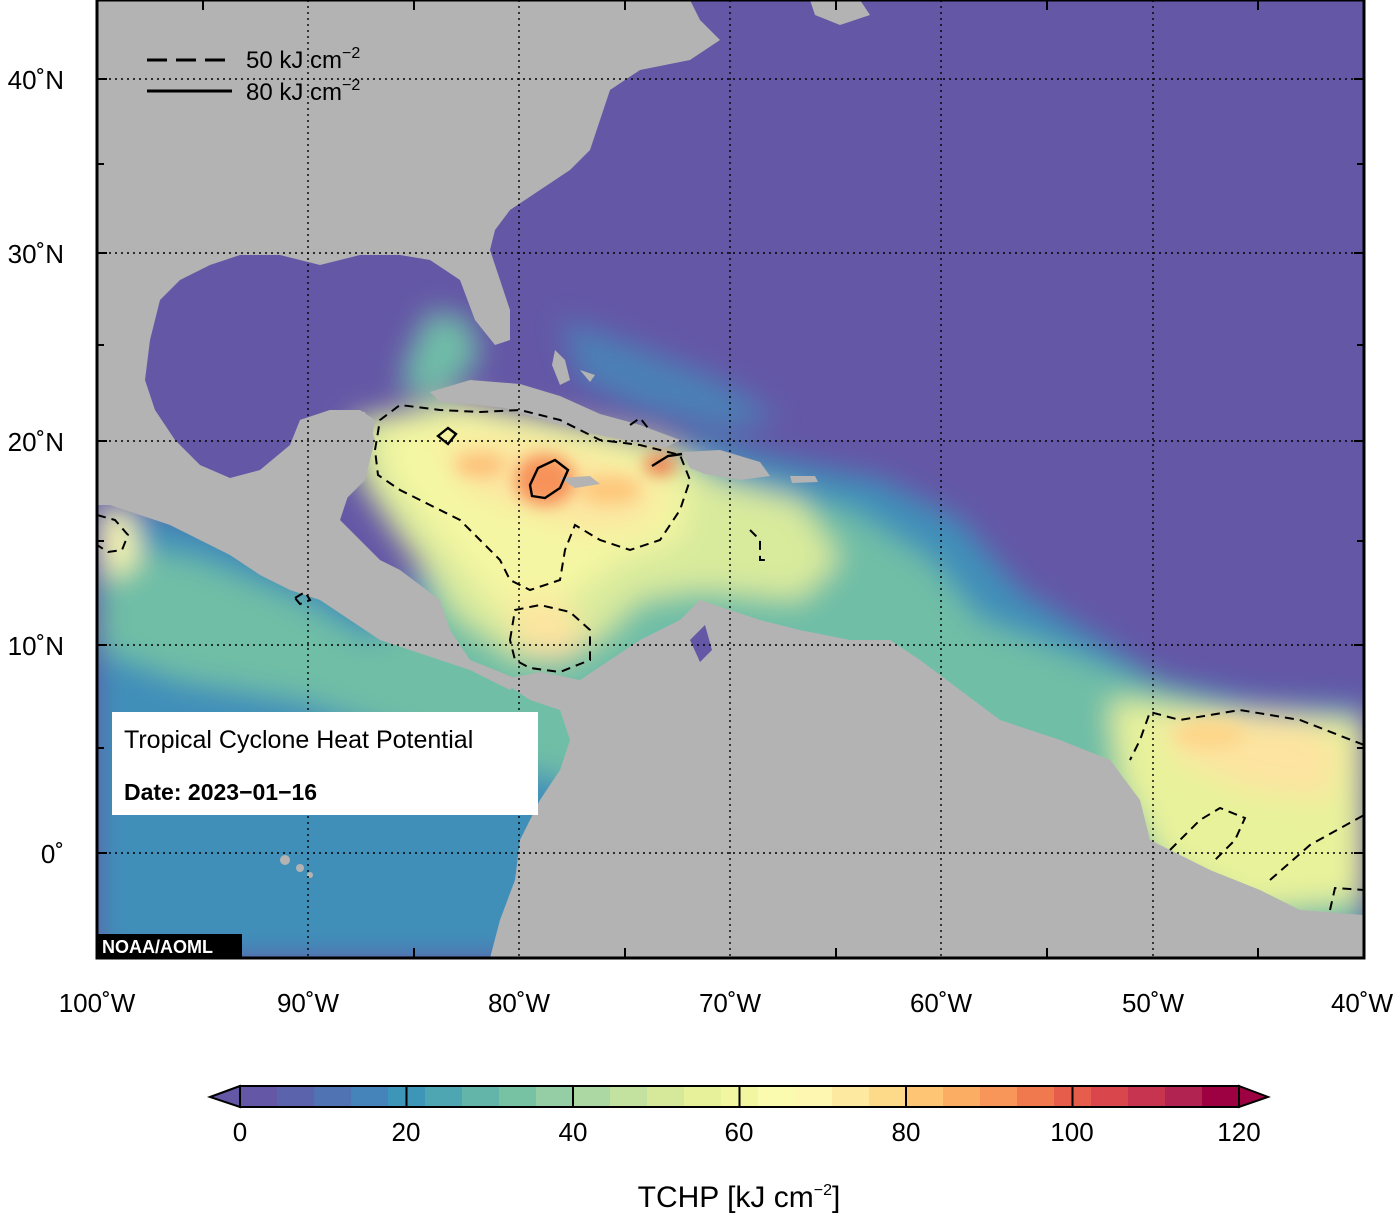 The width and height of the screenshot is (1400, 1217). I want to click on credit-text: NOAA/AOML, so click(157, 947).